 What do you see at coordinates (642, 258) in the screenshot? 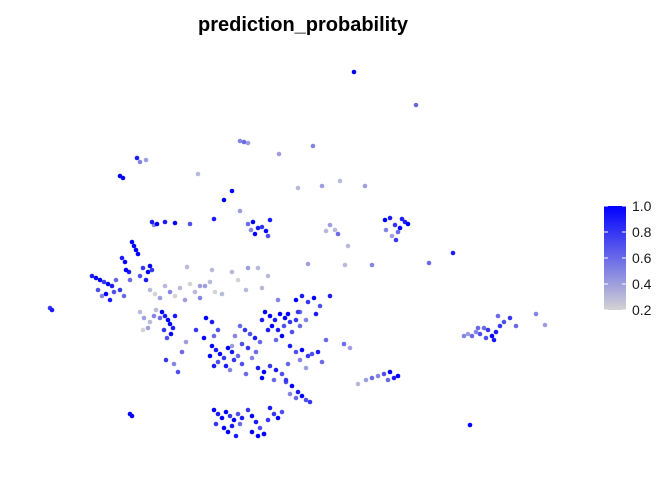
I see `legend-tick-label: 0.6` at bounding box center [642, 258].